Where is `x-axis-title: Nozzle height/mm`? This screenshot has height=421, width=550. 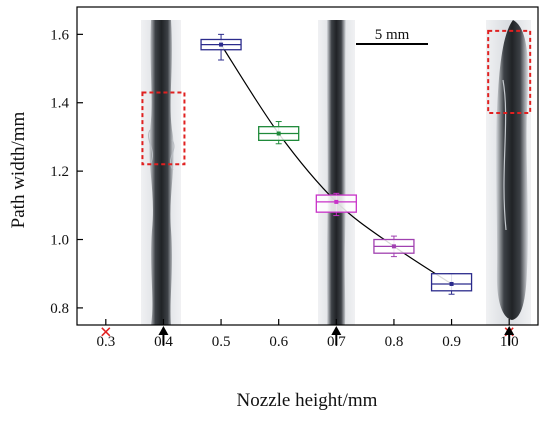
x-axis-title: Nozzle height/mm is located at coordinates (307, 400).